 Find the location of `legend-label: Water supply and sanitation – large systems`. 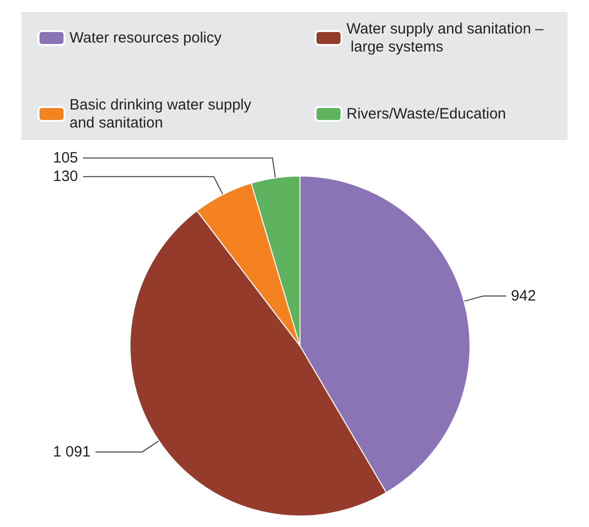

legend-label: Water supply and sanitation – large systems is located at coordinates (445, 38).